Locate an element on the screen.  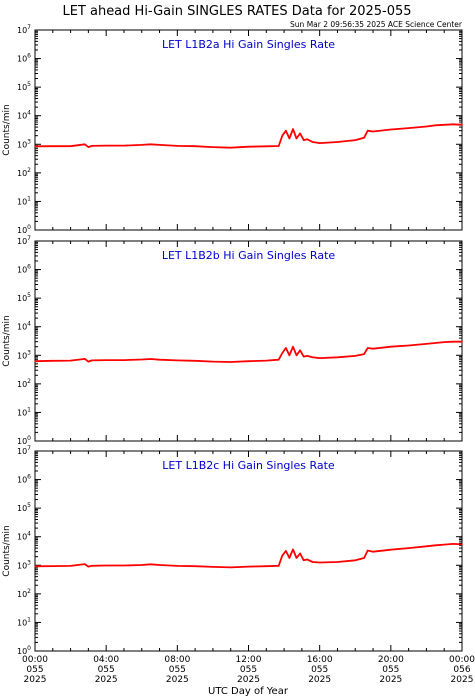
x-tick-label: 16:00 is located at coordinates (320, 660).